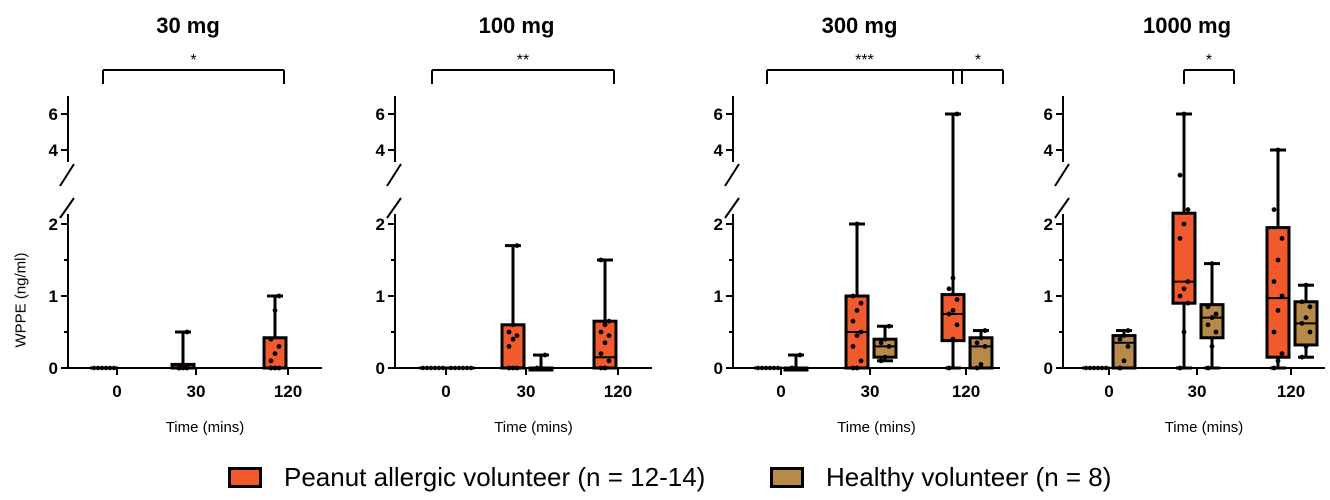 This screenshot has width=1330, height=500. I want to click on legend-swatch-healthy, so click(787, 477).